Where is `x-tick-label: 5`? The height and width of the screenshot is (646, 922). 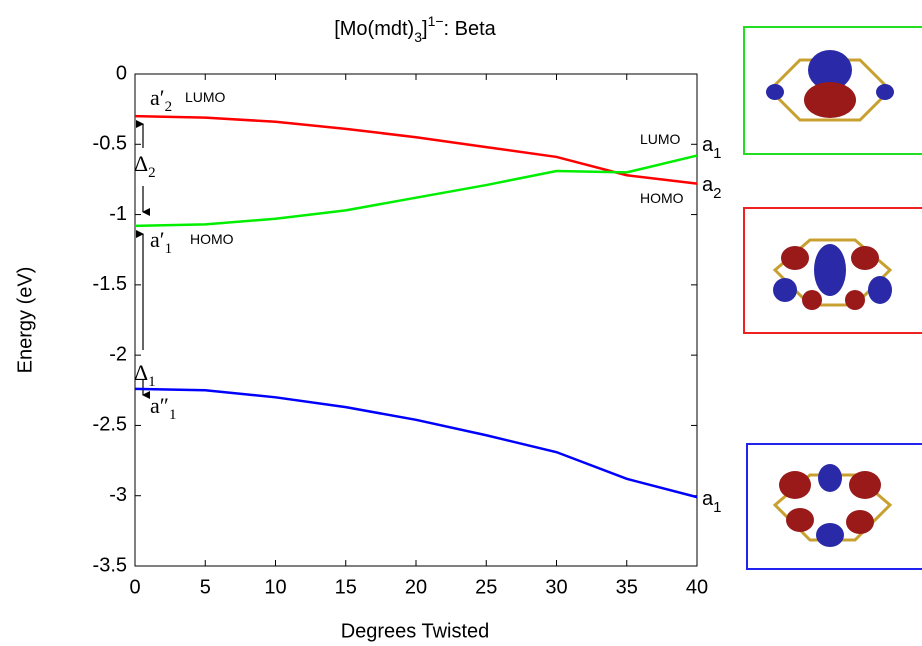
x-tick-label: 5 is located at coordinates (205, 587).